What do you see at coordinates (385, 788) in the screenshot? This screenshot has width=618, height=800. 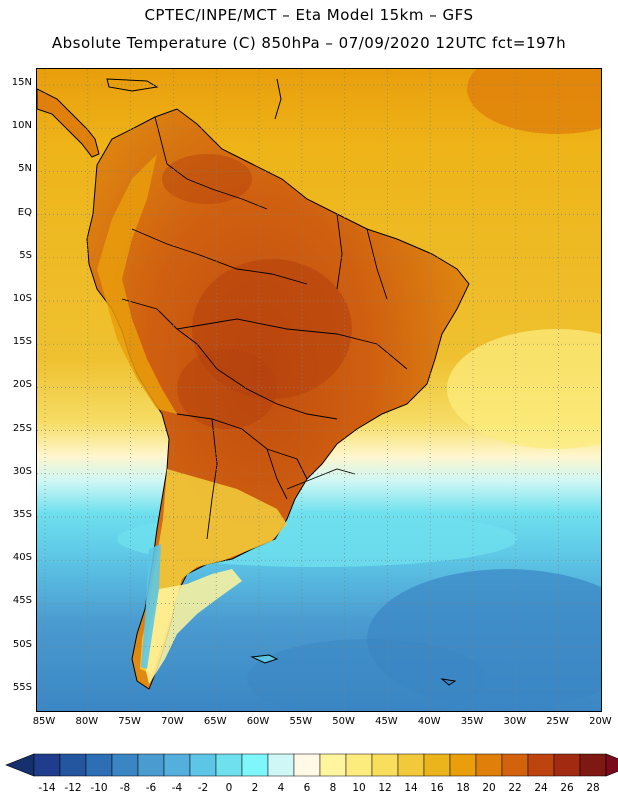 I see `colorbar-label: 12` at bounding box center [385, 788].